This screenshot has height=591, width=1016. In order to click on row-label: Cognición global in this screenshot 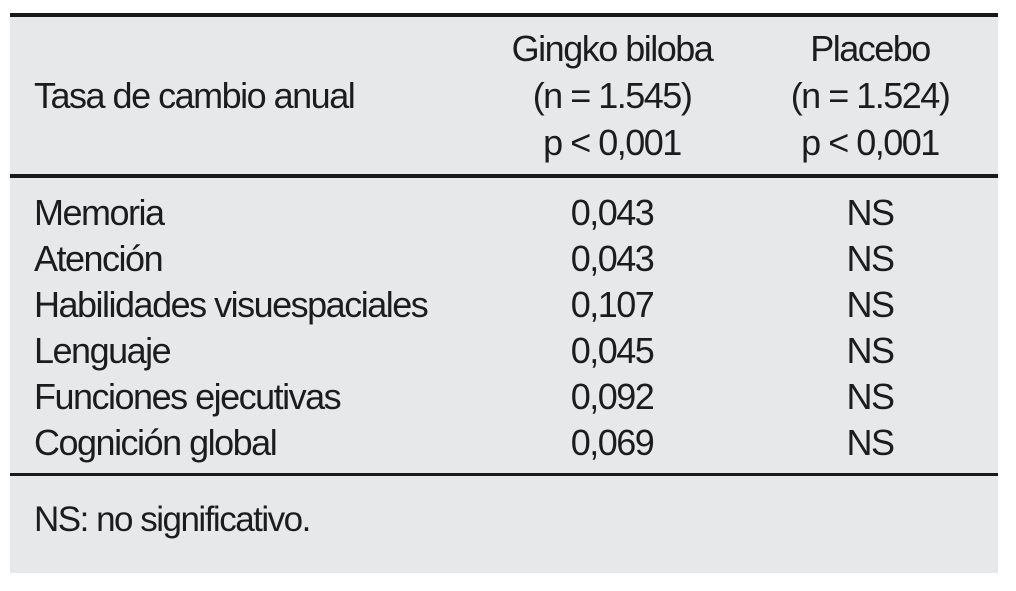, I will do `click(156, 442)`.